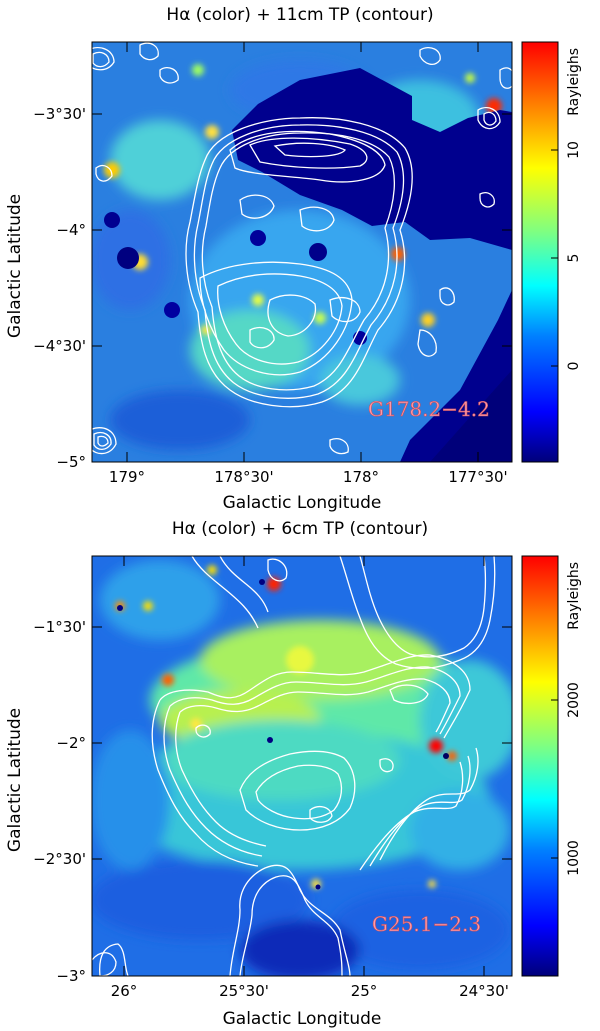  What do you see at coordinates (574, 366) in the screenshot?
I see `panel-1-cbtick: 0` at bounding box center [574, 366].